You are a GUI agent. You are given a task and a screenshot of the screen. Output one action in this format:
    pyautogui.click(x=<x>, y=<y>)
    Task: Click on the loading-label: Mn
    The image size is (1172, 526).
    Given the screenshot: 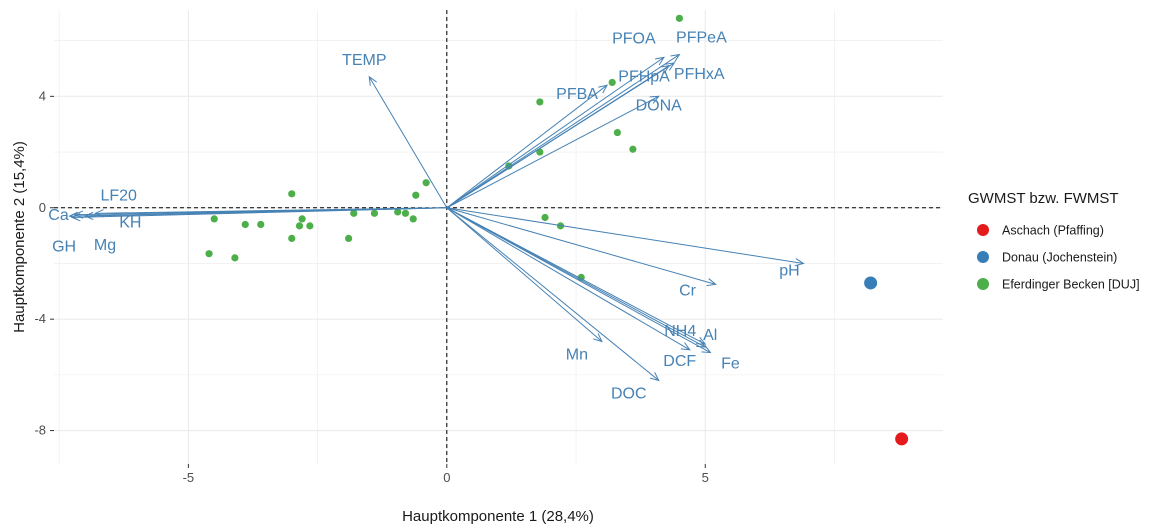 What is the action you would take?
    pyautogui.click(x=577, y=354)
    